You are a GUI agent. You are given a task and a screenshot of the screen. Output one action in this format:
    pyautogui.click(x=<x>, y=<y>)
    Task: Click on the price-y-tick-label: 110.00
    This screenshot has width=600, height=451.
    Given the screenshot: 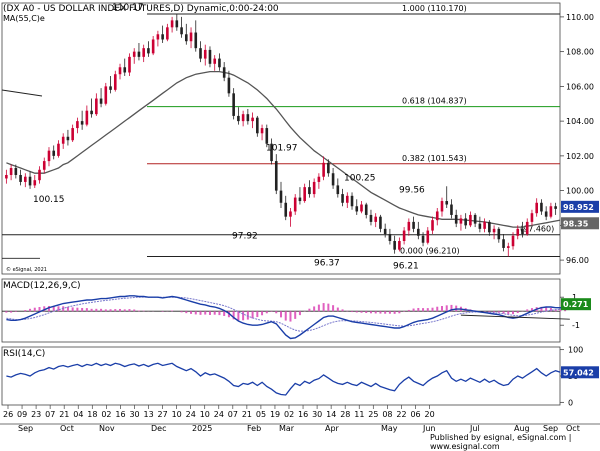 What is the action you would take?
    pyautogui.click(x=580, y=17)
    